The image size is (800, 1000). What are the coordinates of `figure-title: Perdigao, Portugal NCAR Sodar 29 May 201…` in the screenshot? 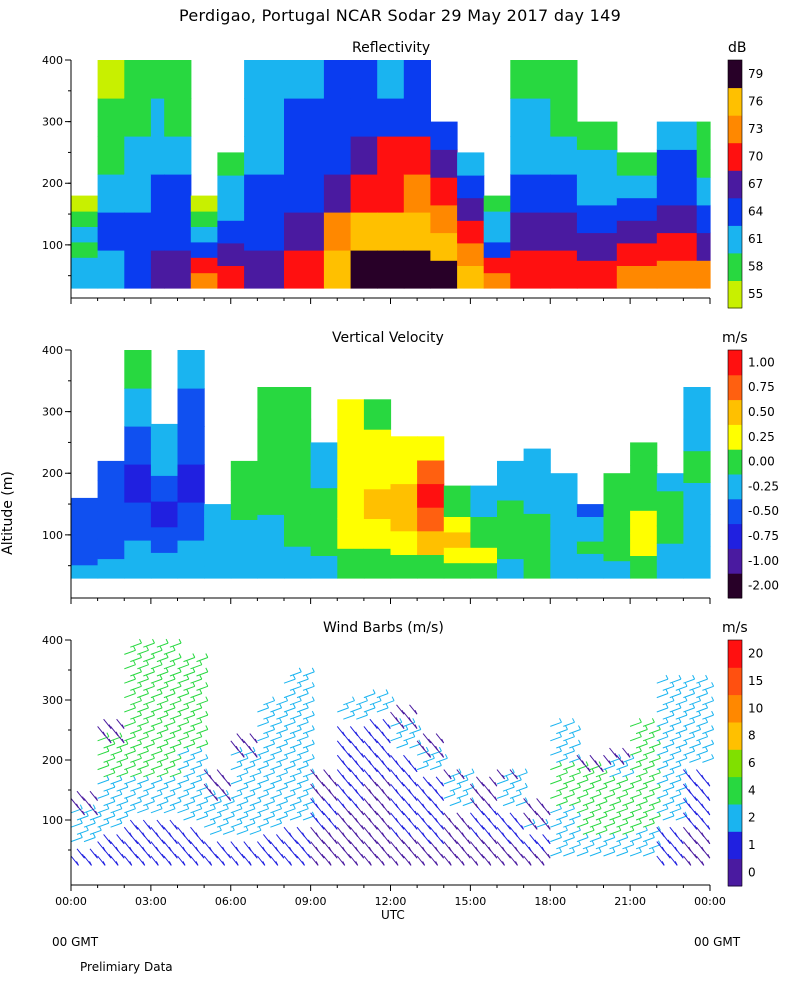 It's located at (400, 15).